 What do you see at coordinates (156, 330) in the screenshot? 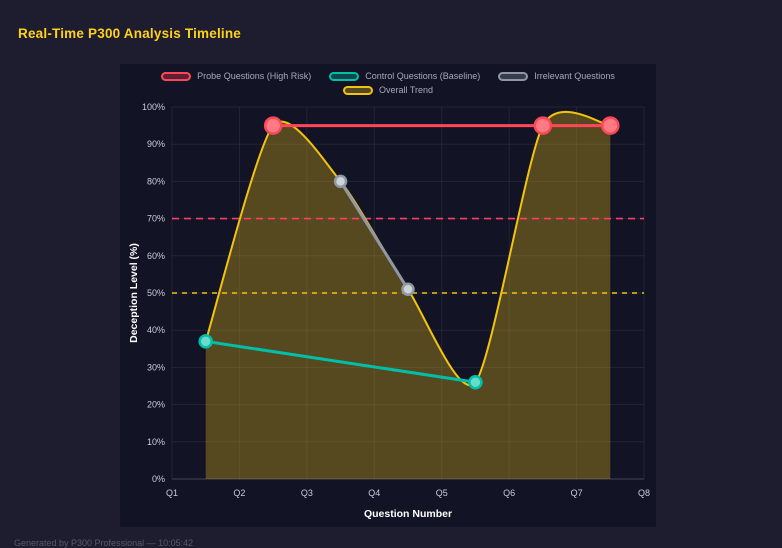
I see `y-axis-tick-label: 40%` at bounding box center [156, 330].